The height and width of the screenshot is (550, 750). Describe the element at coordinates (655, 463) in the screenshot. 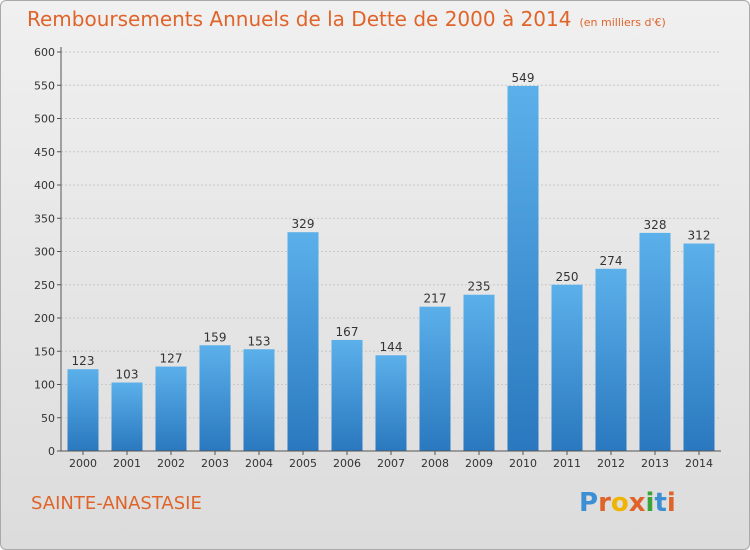

I see `x-tick-label: 2013` at that location.